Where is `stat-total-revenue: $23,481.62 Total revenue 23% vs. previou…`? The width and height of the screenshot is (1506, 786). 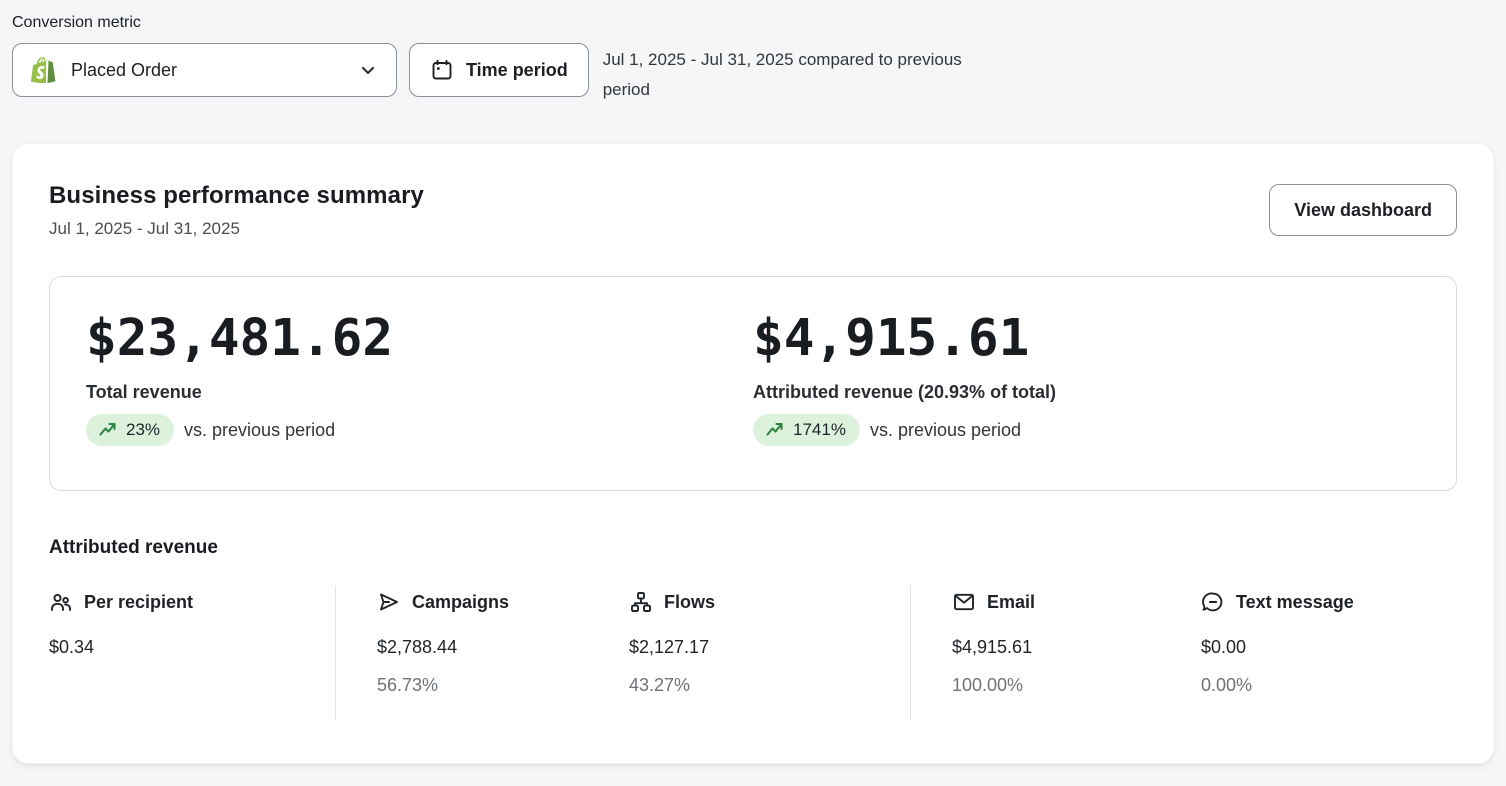 stat-total-revenue: $23,481.62 Total revenue 23% vs. previou… is located at coordinates (419, 399).